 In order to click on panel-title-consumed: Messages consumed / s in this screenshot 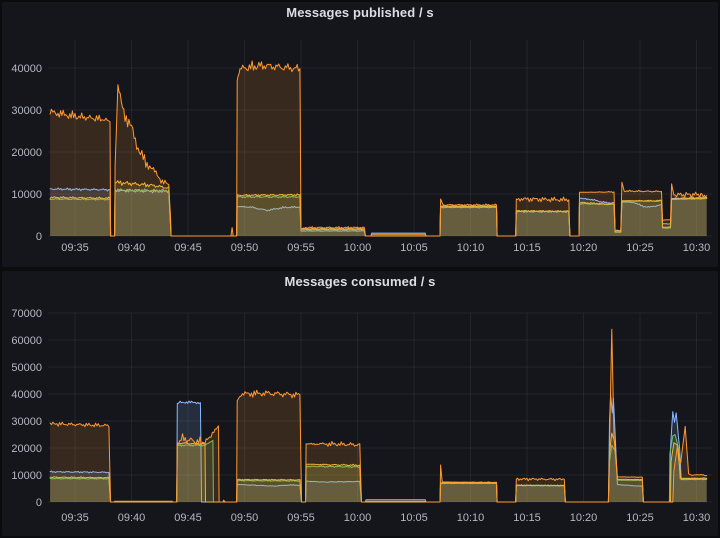, I will do `click(360, 281)`.